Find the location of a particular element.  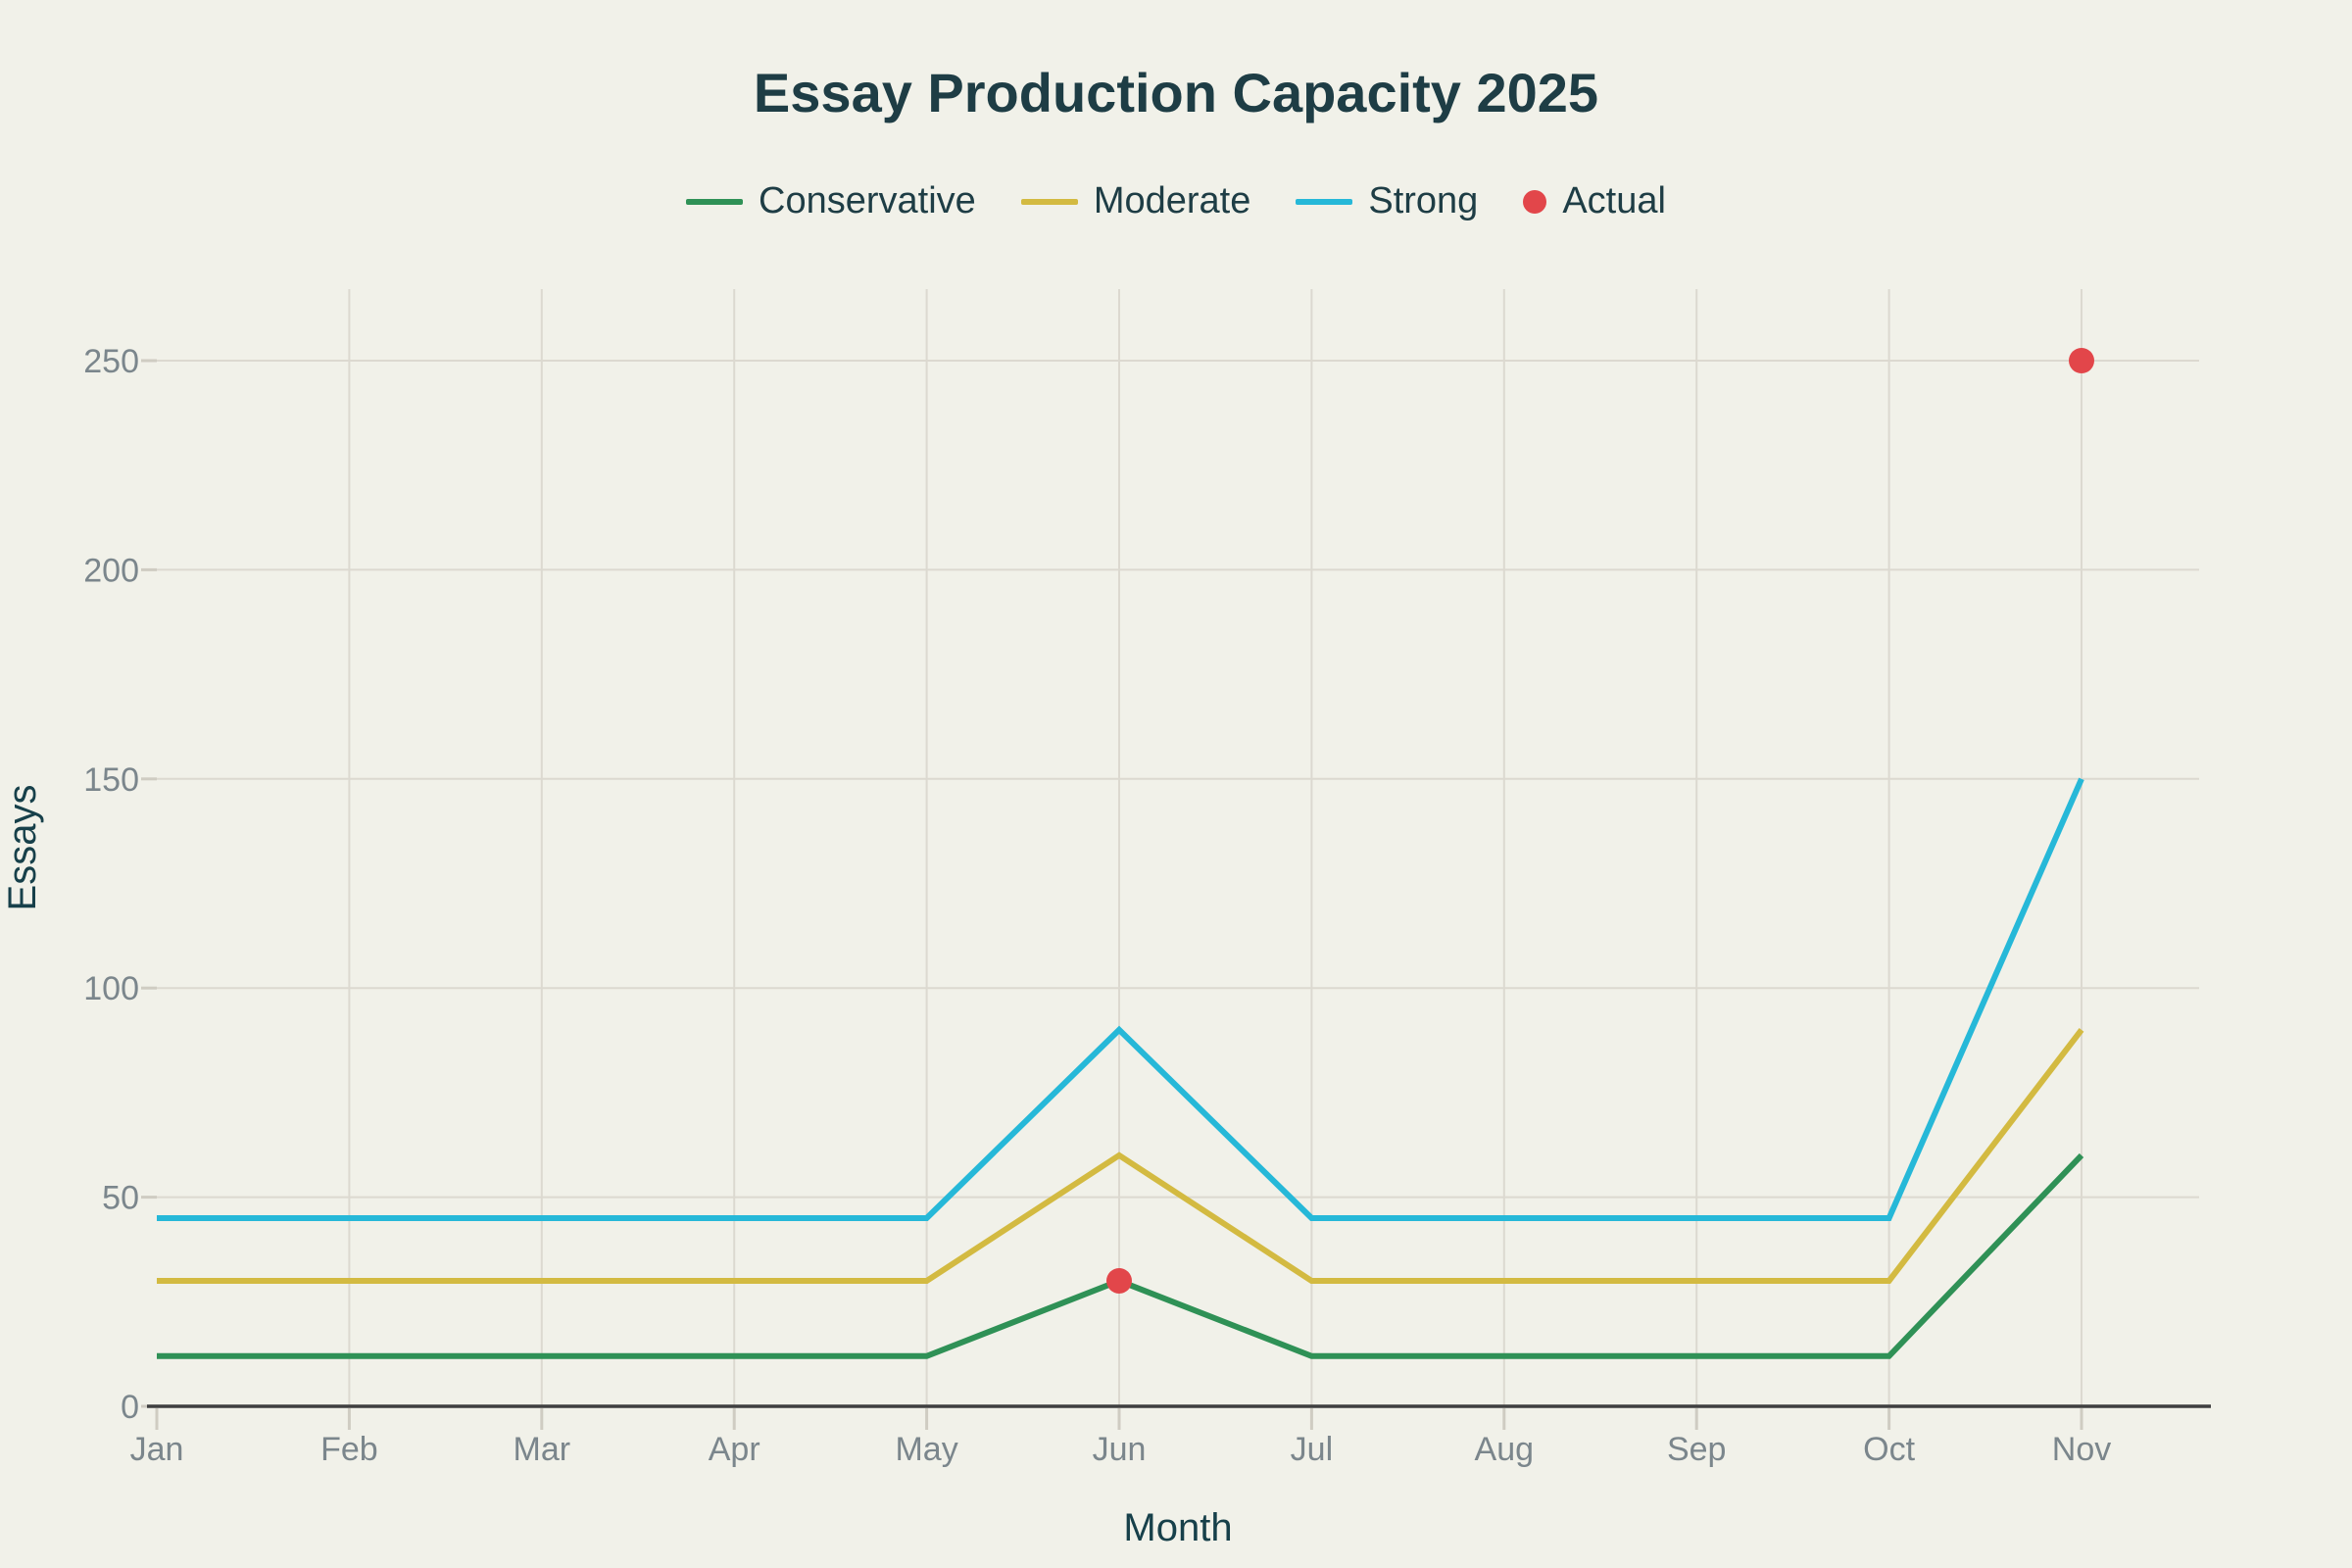

x-tick-label: Jul is located at coordinates (1312, 1449).